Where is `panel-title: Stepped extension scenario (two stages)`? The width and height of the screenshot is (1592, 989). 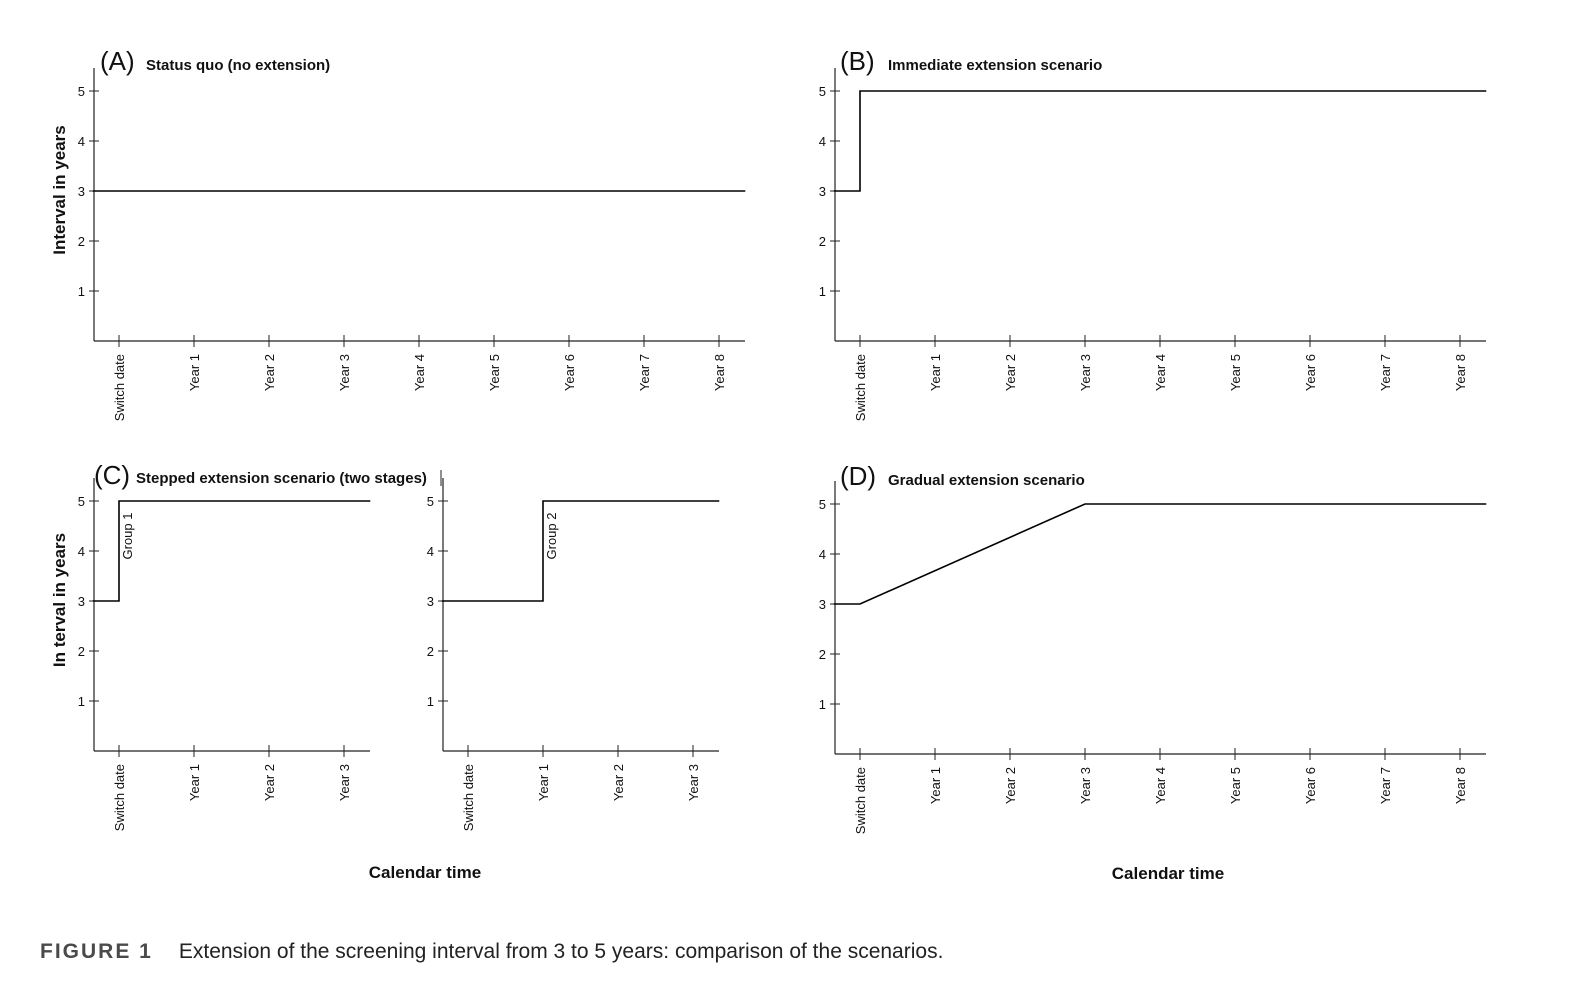 panel-title: Stepped extension scenario (two stages) is located at coordinates (281, 478).